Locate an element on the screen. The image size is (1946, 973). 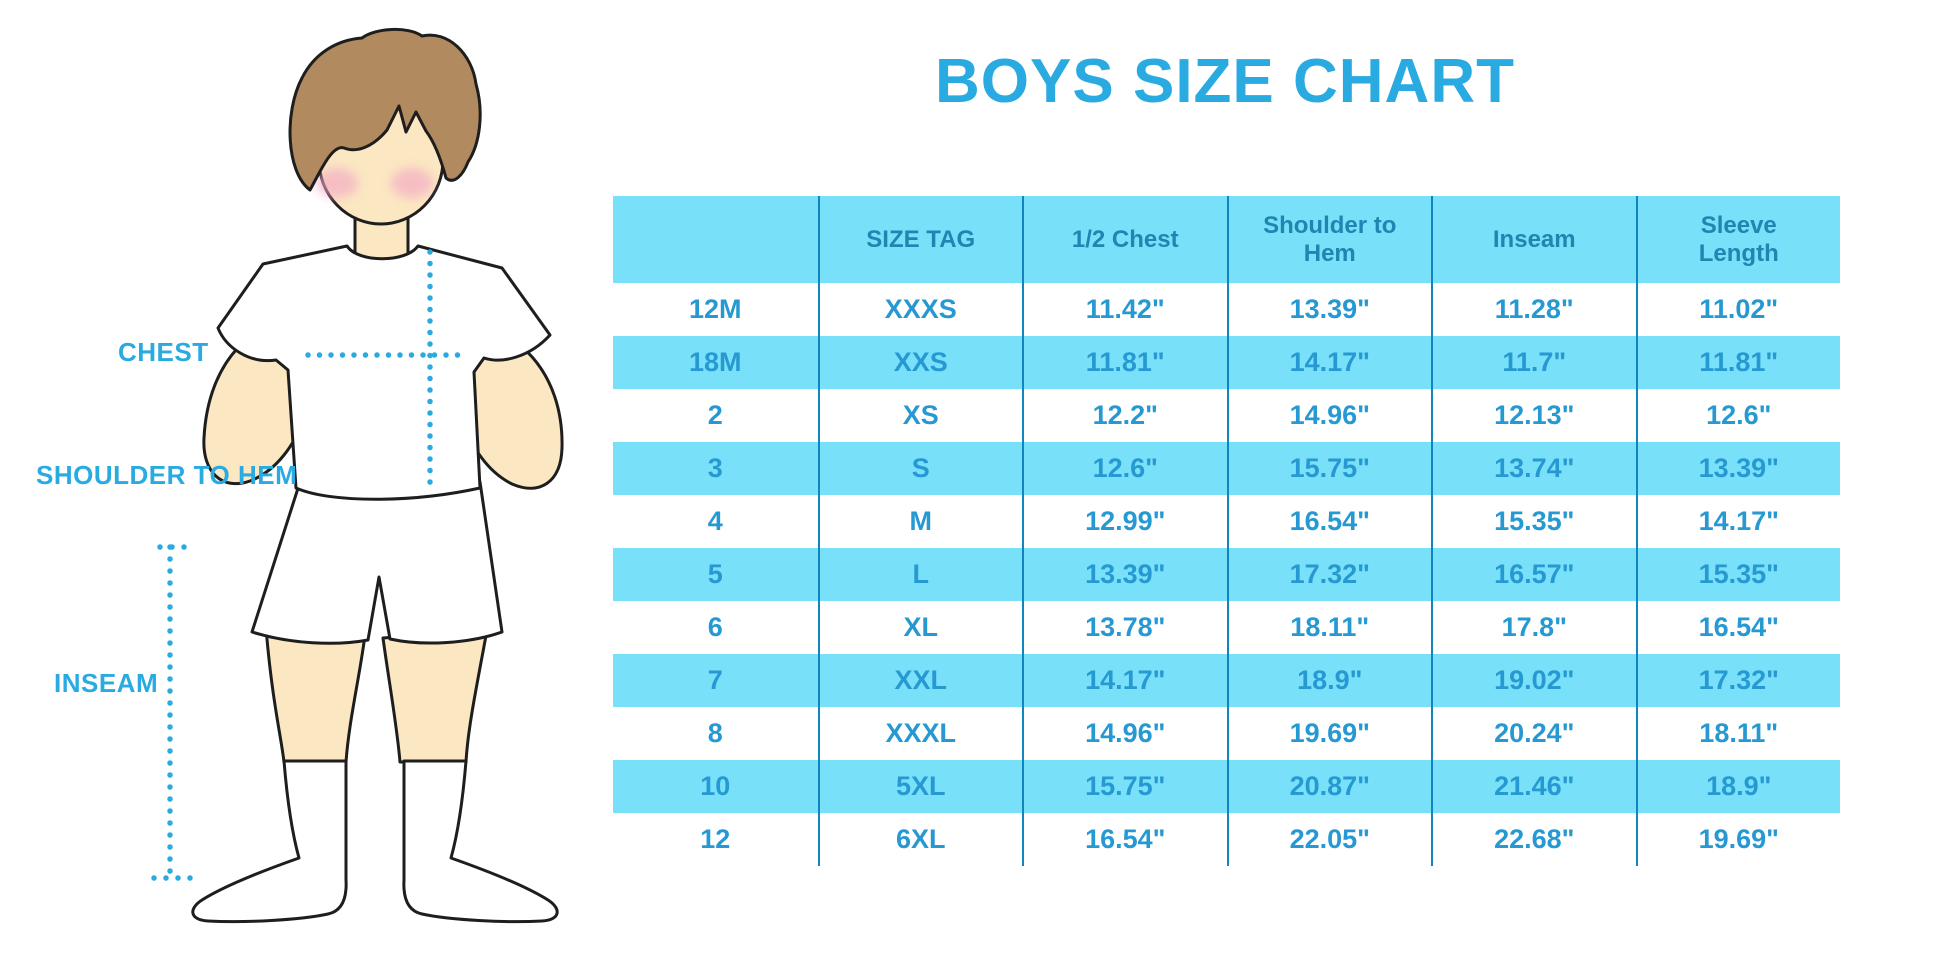
shirt is located at coordinates (384, 372).